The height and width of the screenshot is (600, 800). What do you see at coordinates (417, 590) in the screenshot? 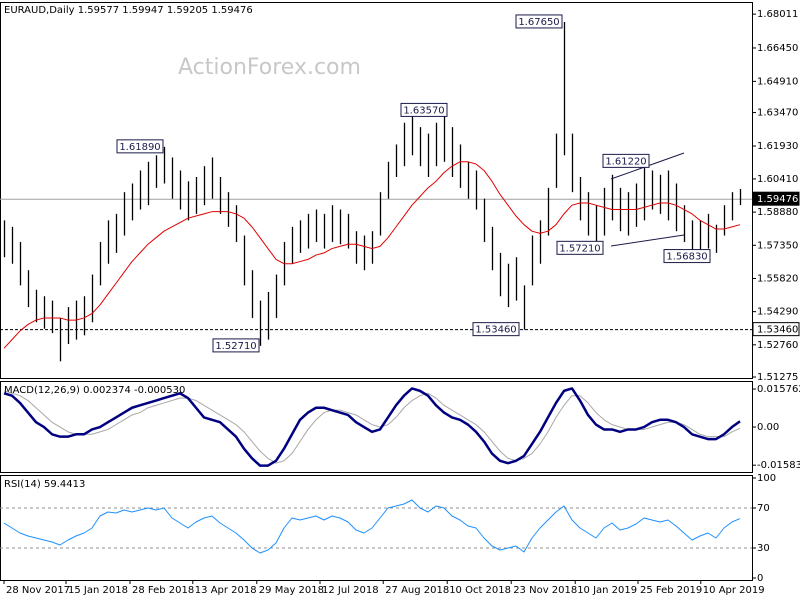
I see `x-tick-label: 27 Aug 2018` at bounding box center [417, 590].